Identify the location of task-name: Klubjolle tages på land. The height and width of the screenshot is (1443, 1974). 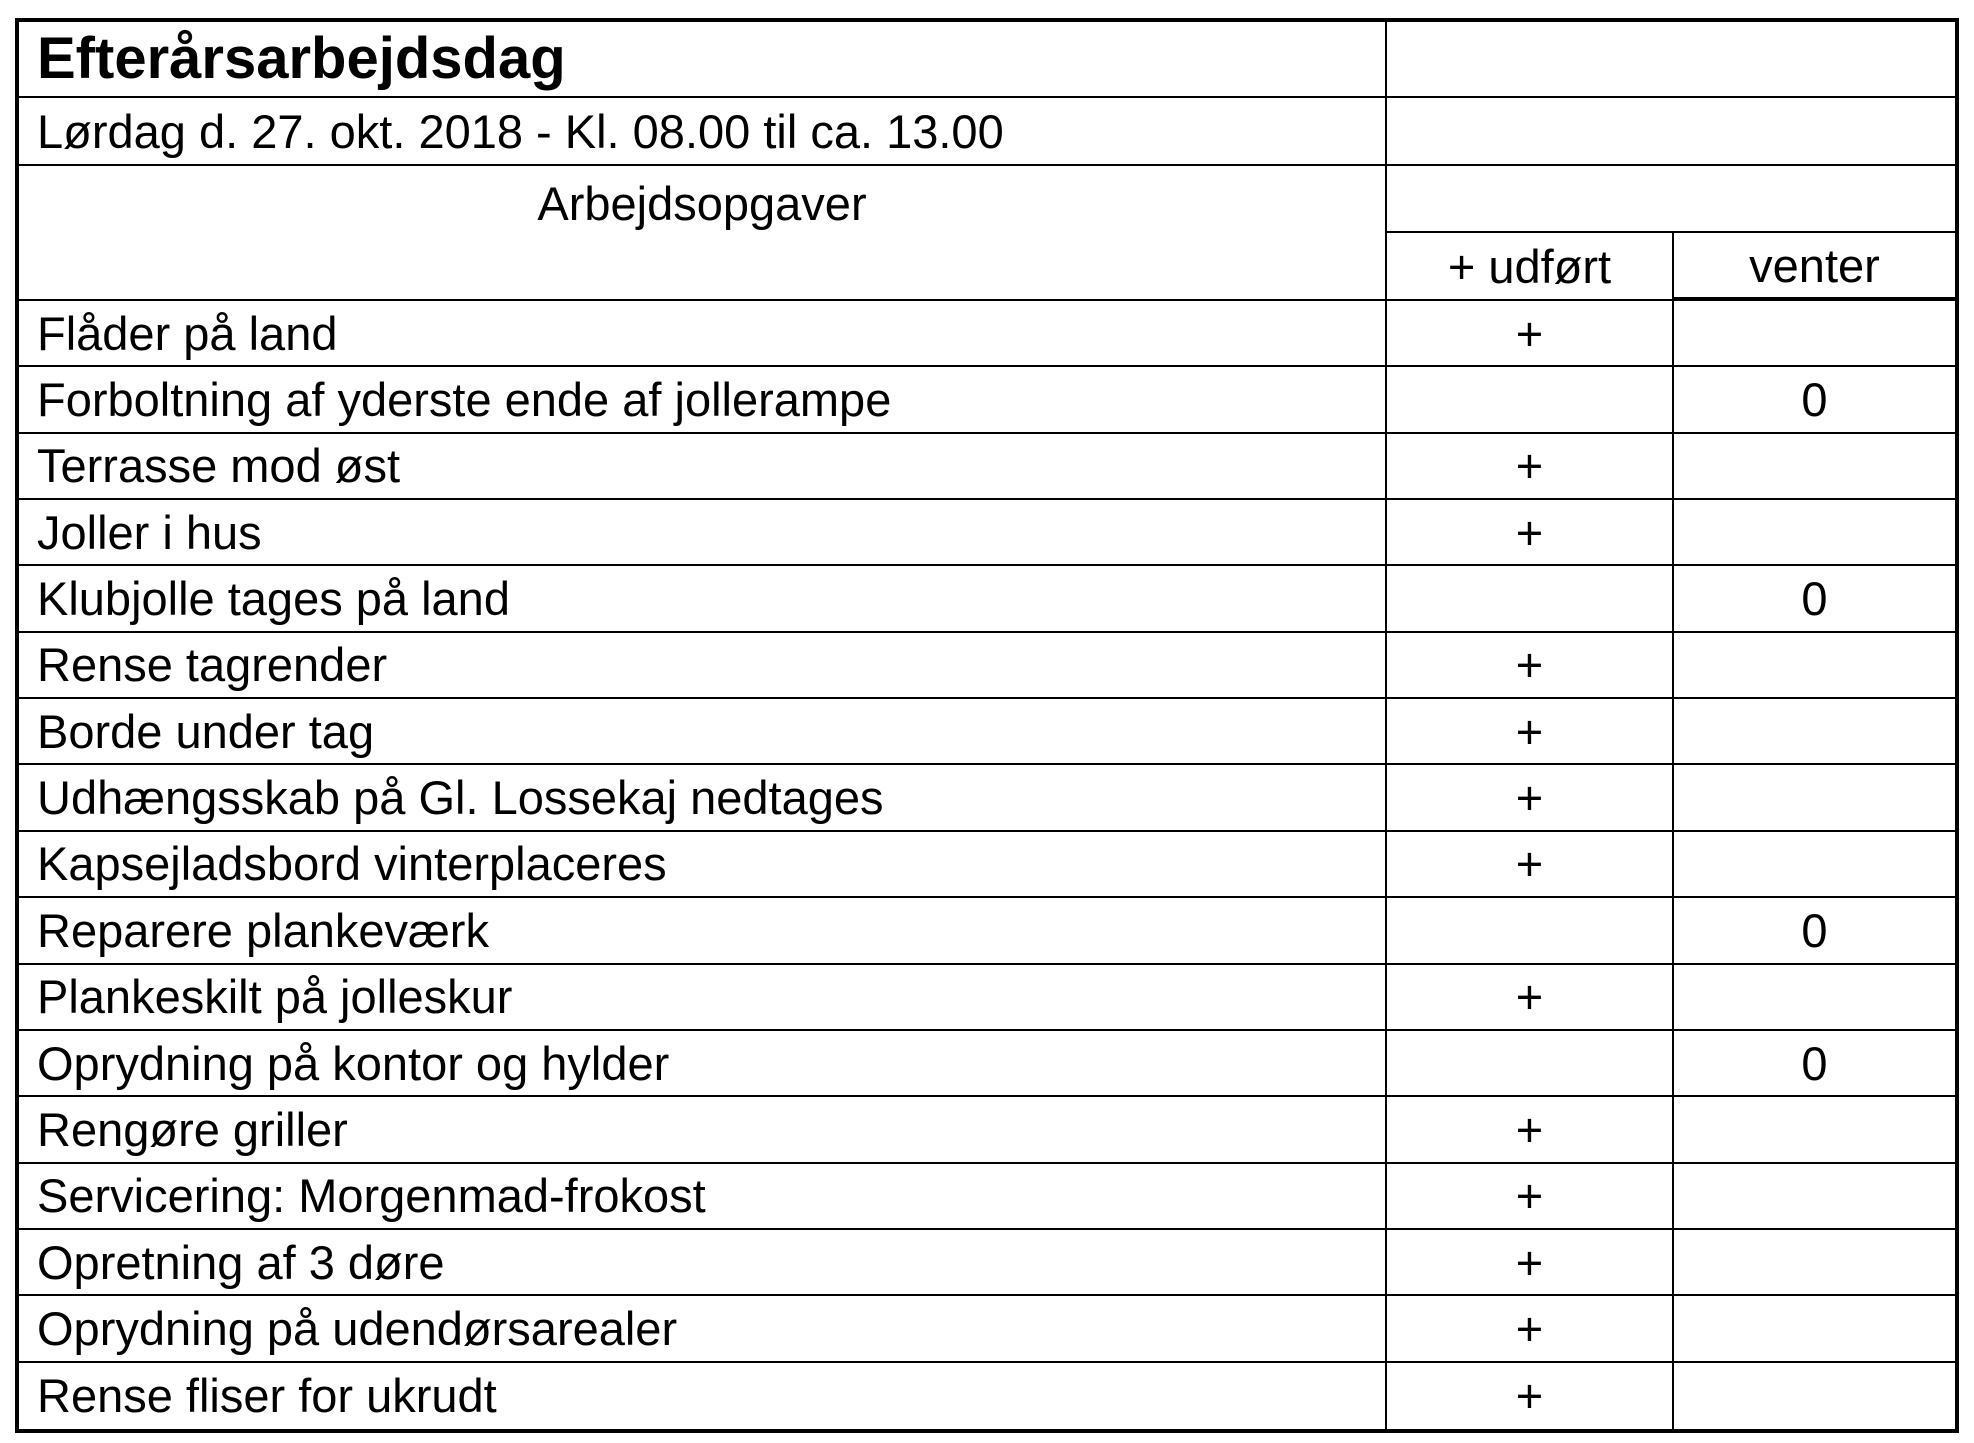
(273, 599).